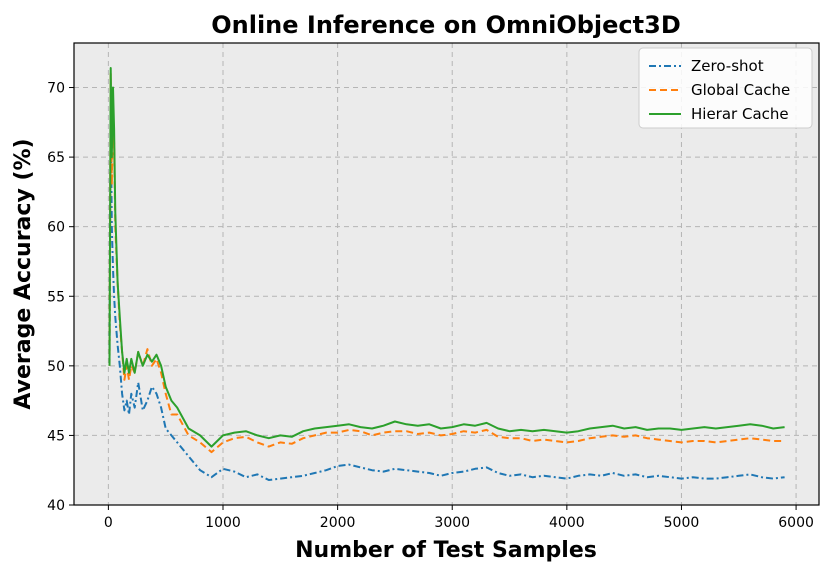  What do you see at coordinates (56, 228) in the screenshot?
I see `y-tick-label: 60` at bounding box center [56, 228].